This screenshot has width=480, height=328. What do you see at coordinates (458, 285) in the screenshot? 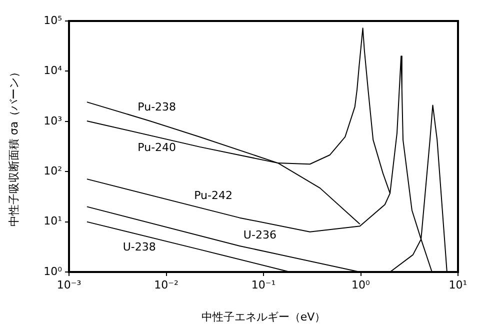
I see `x-tick-label: 10¹` at bounding box center [458, 285].